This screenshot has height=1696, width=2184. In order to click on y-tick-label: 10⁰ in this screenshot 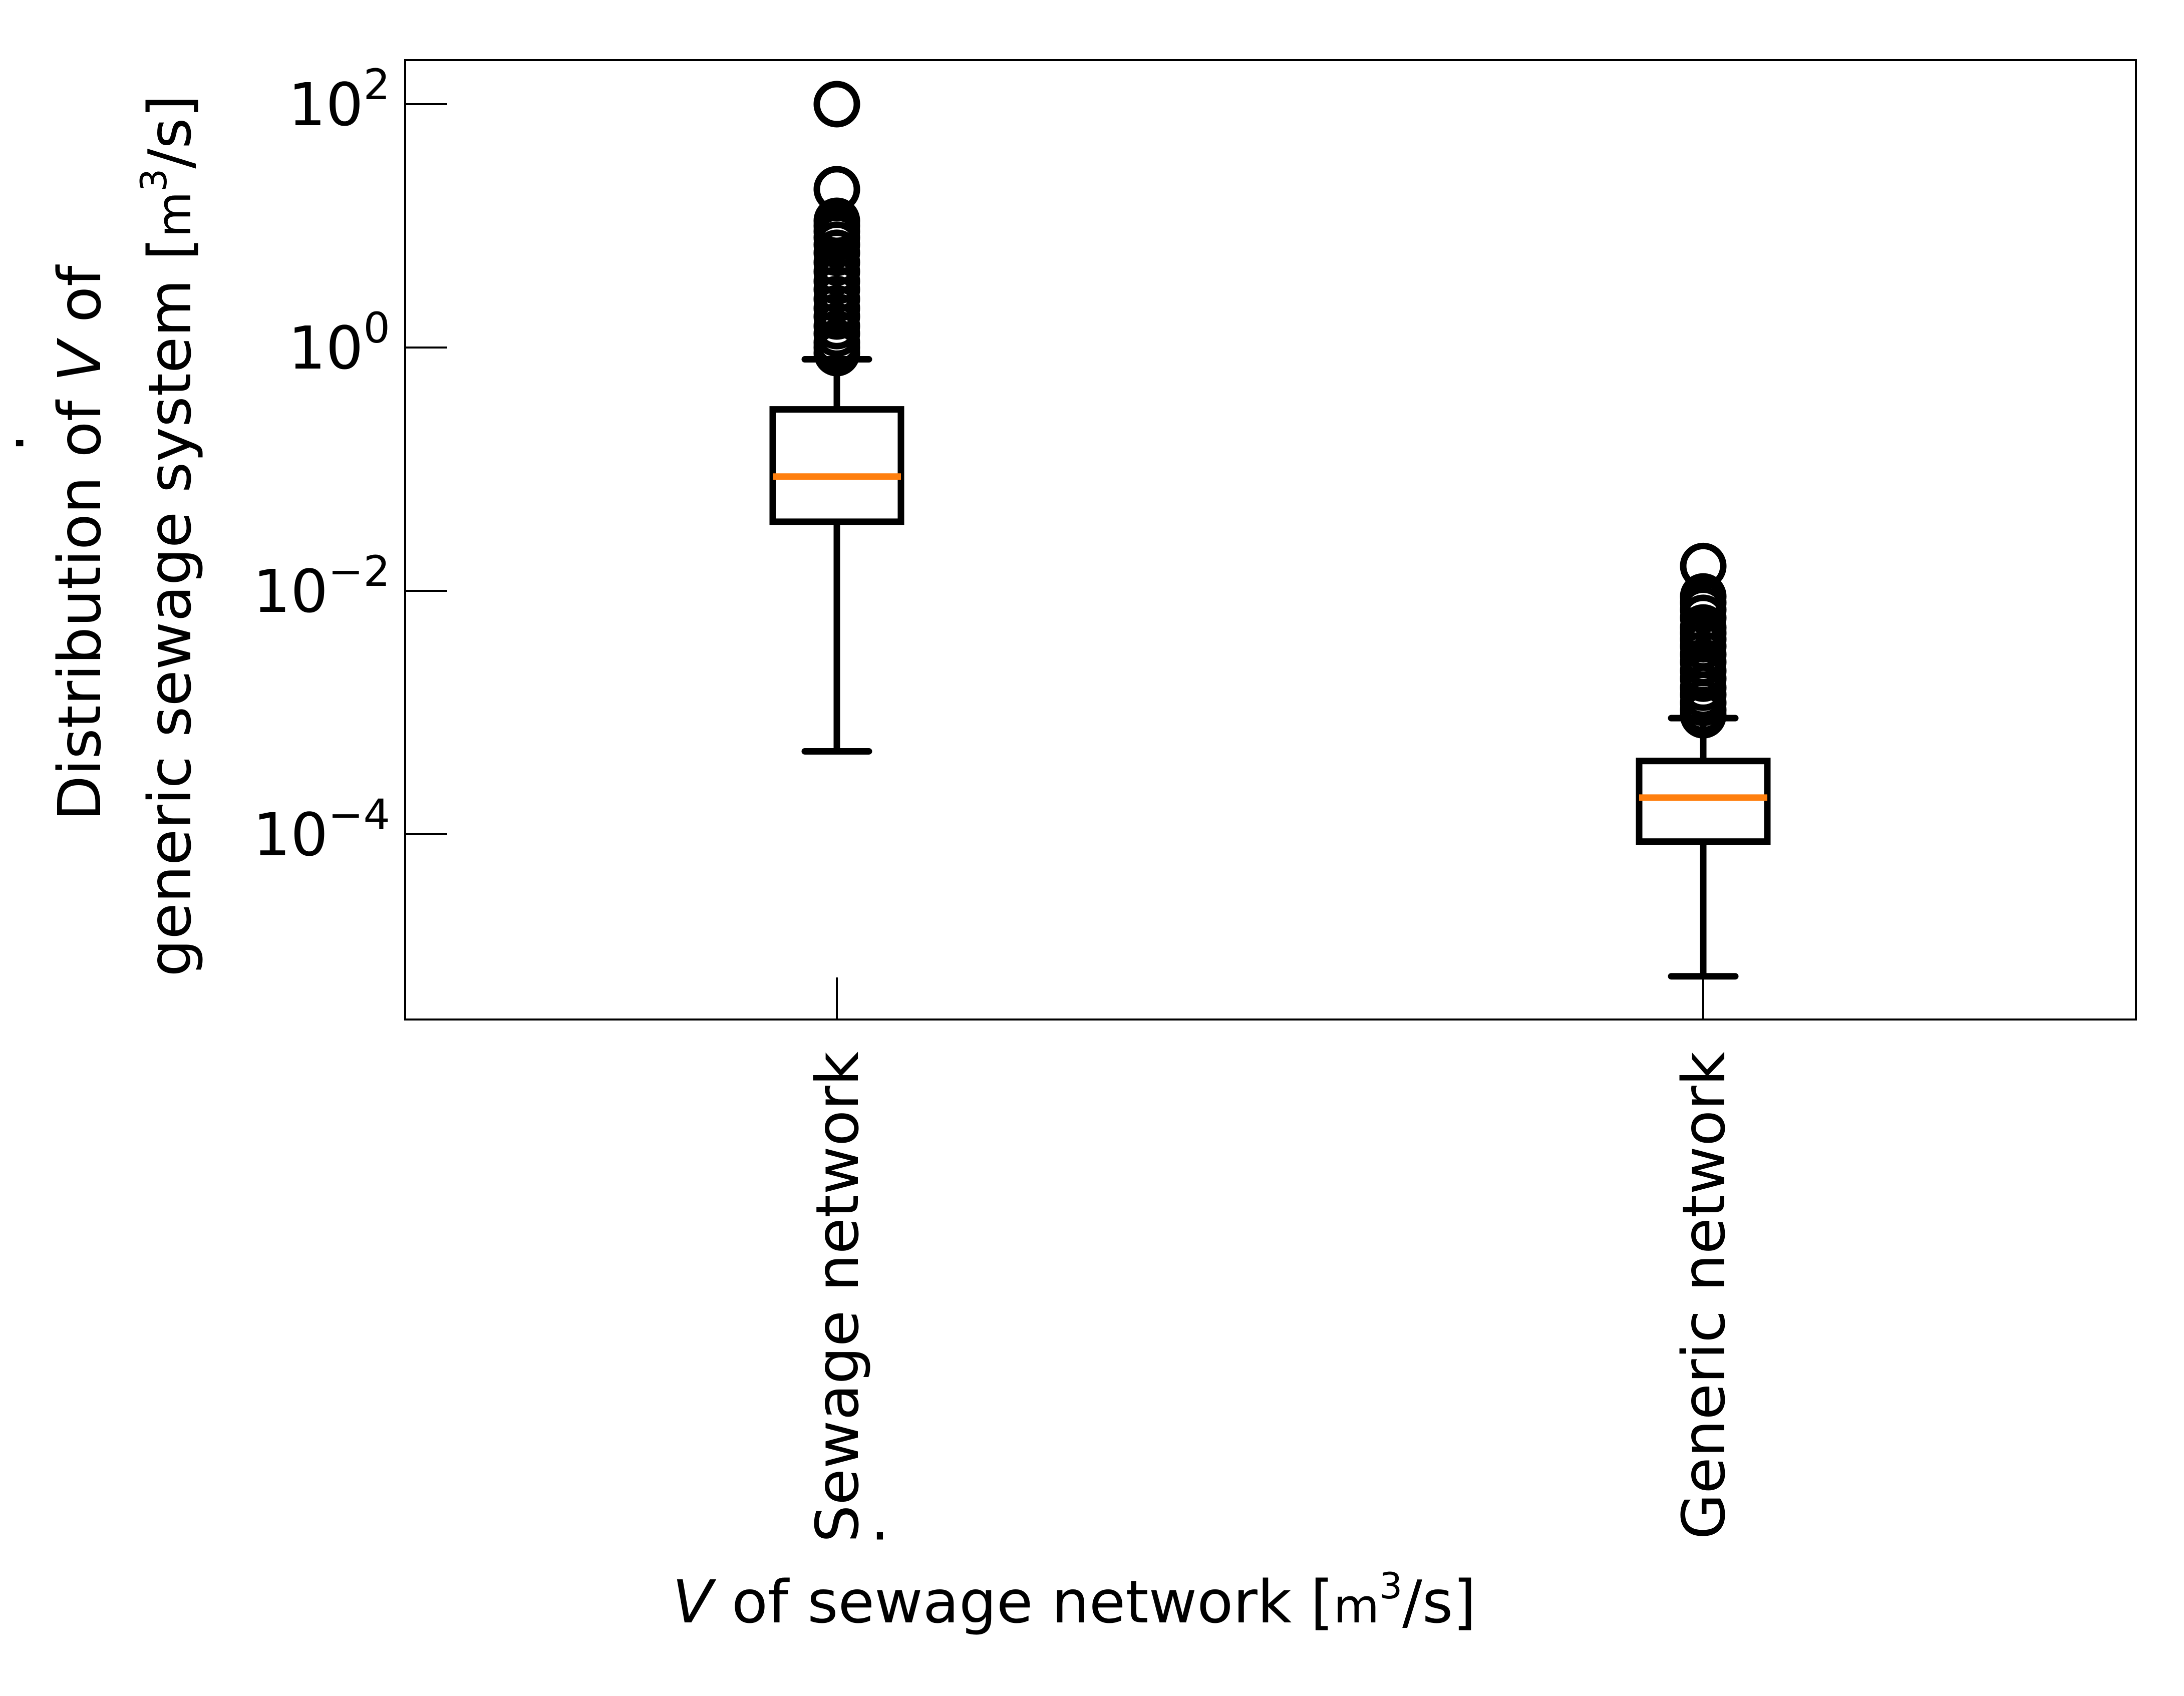, I will do `click(339, 343)`.